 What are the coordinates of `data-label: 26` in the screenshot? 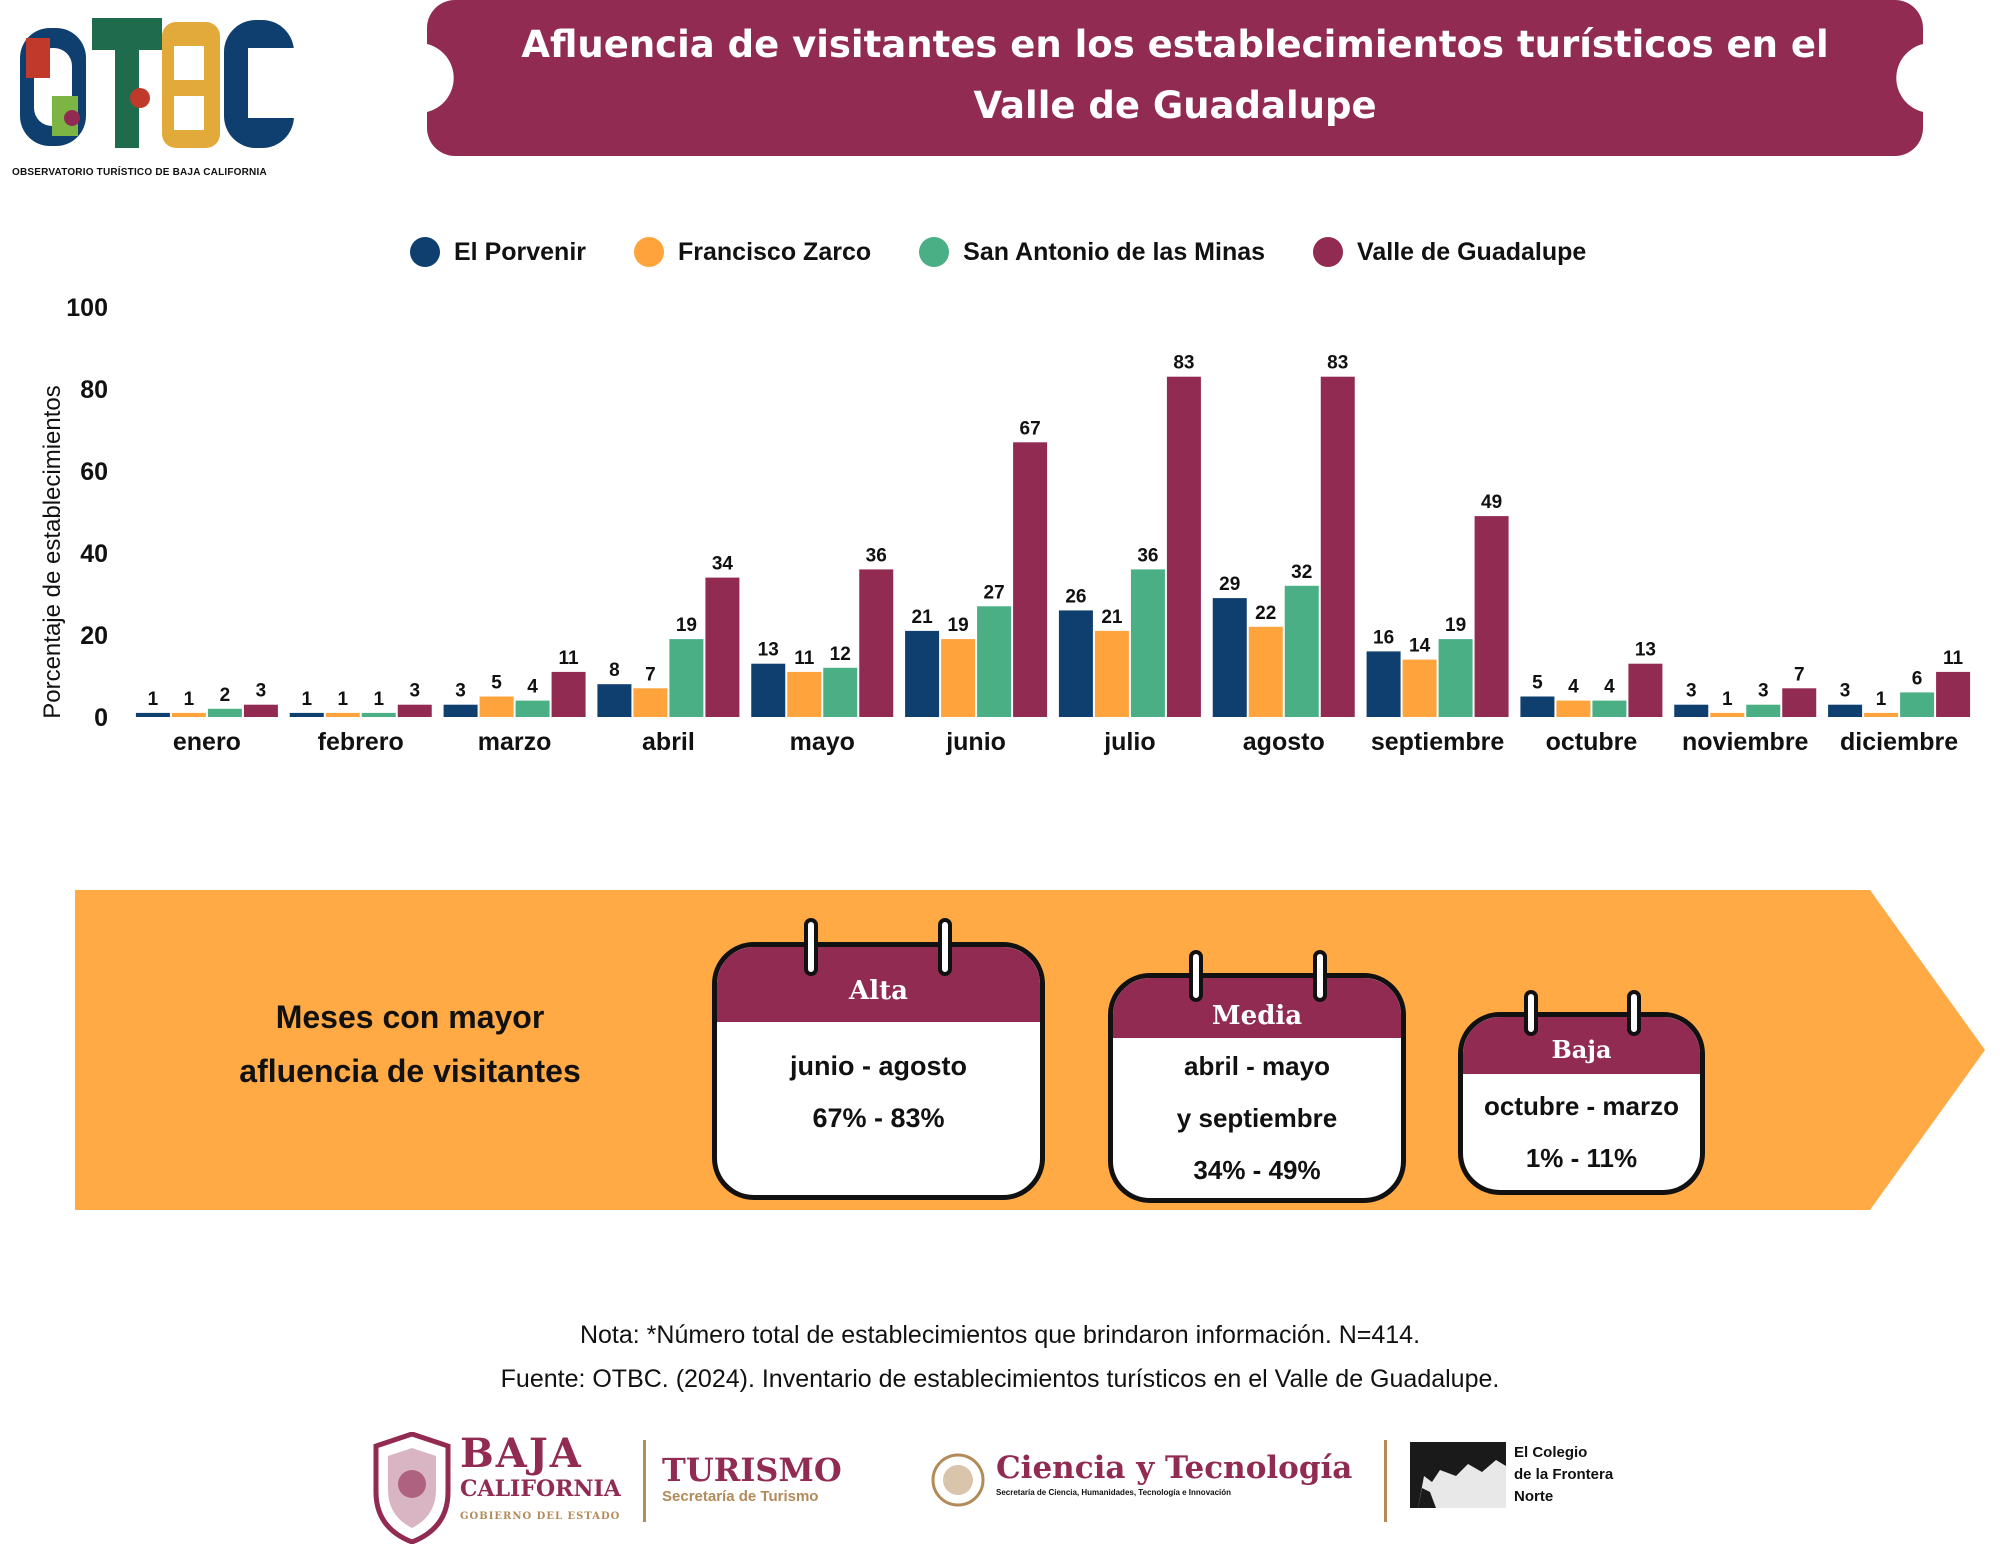 It's located at (1075, 596).